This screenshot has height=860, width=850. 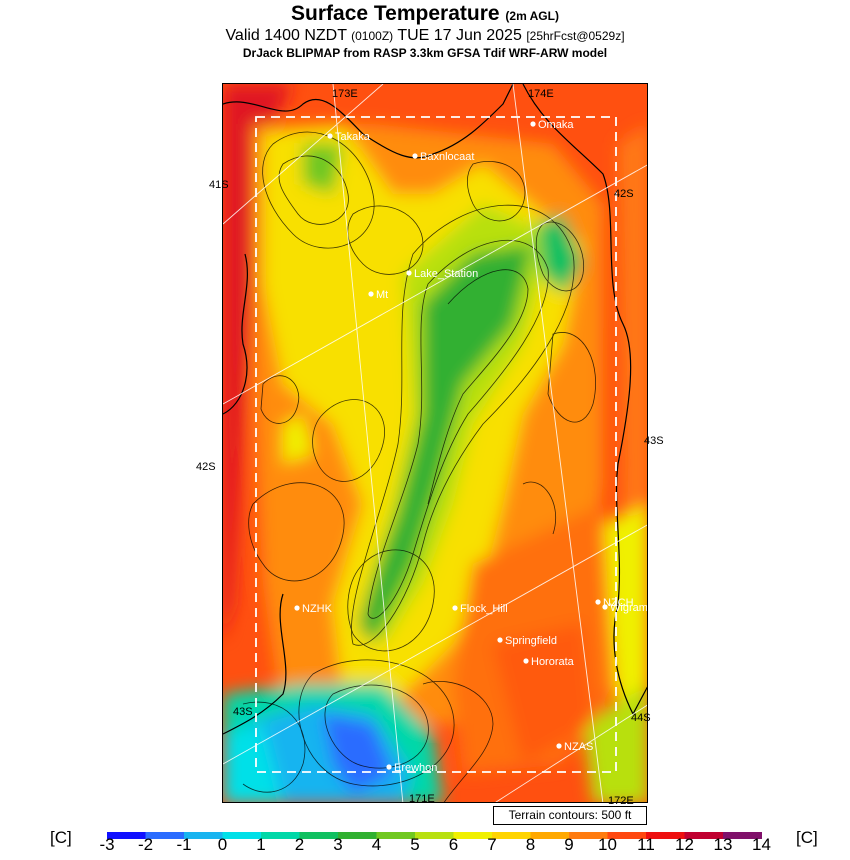 I want to click on place-label-omaka: Omaka, so click(x=556, y=125).